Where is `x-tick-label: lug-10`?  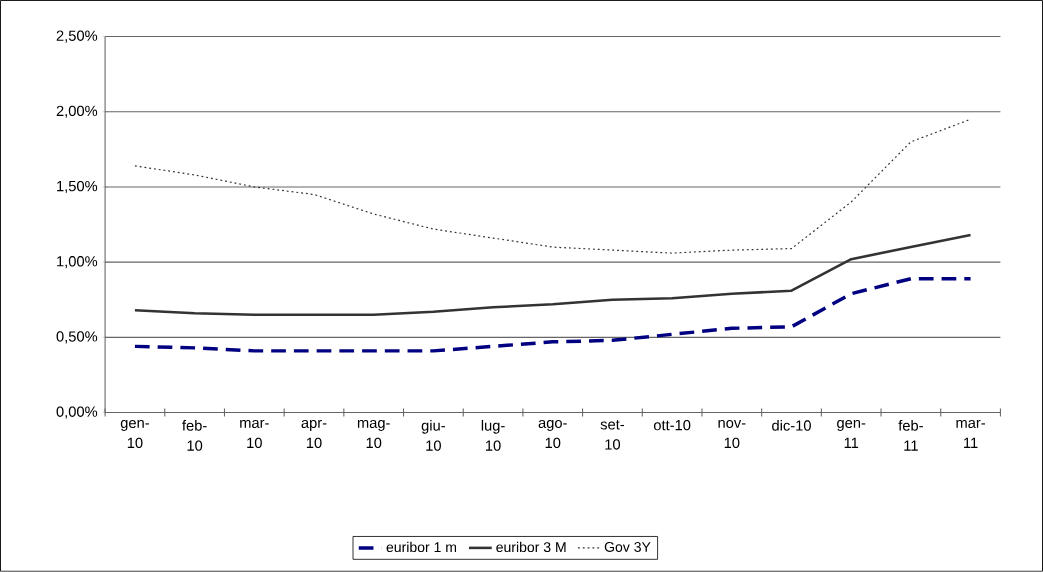 x-tick-label: lug-10 is located at coordinates (493, 435).